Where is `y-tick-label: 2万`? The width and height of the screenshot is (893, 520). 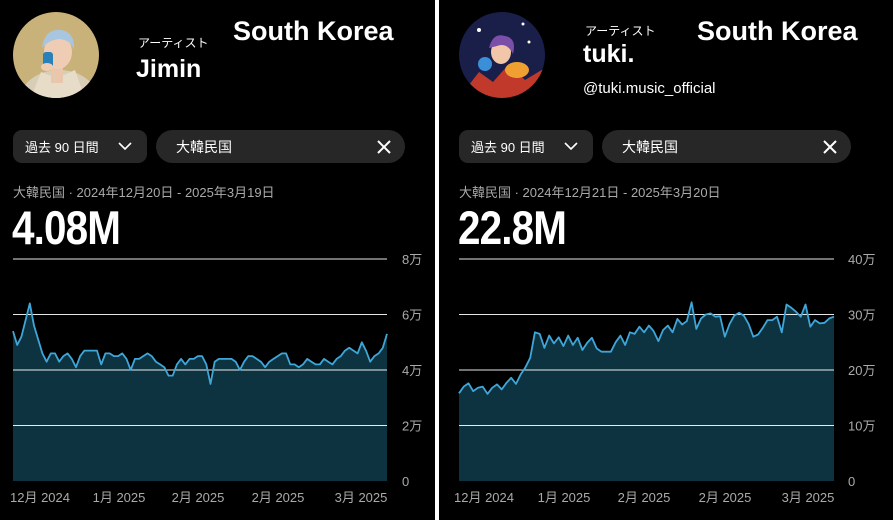 y-tick-label: 2万 is located at coordinates (412, 426).